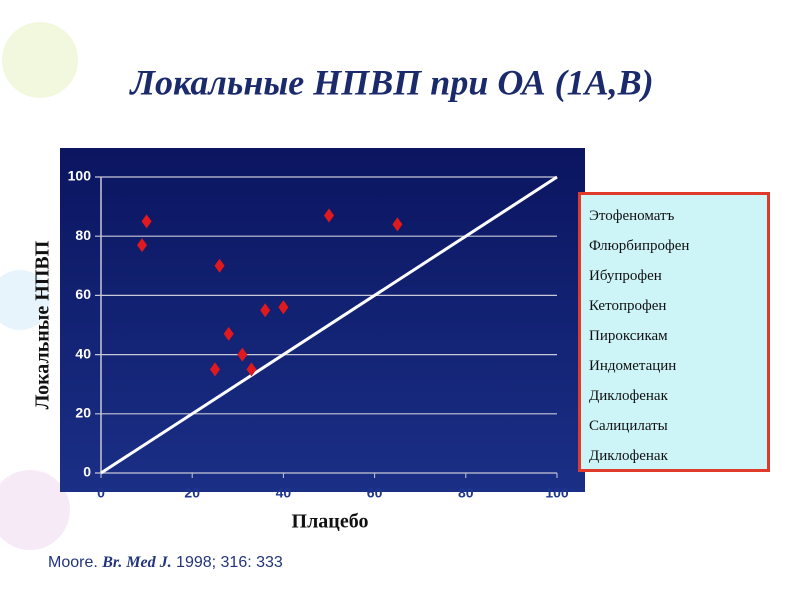 This screenshot has width=800, height=600. Describe the element at coordinates (73, 562) in the screenshot. I see `citation-author: Moore.` at that location.